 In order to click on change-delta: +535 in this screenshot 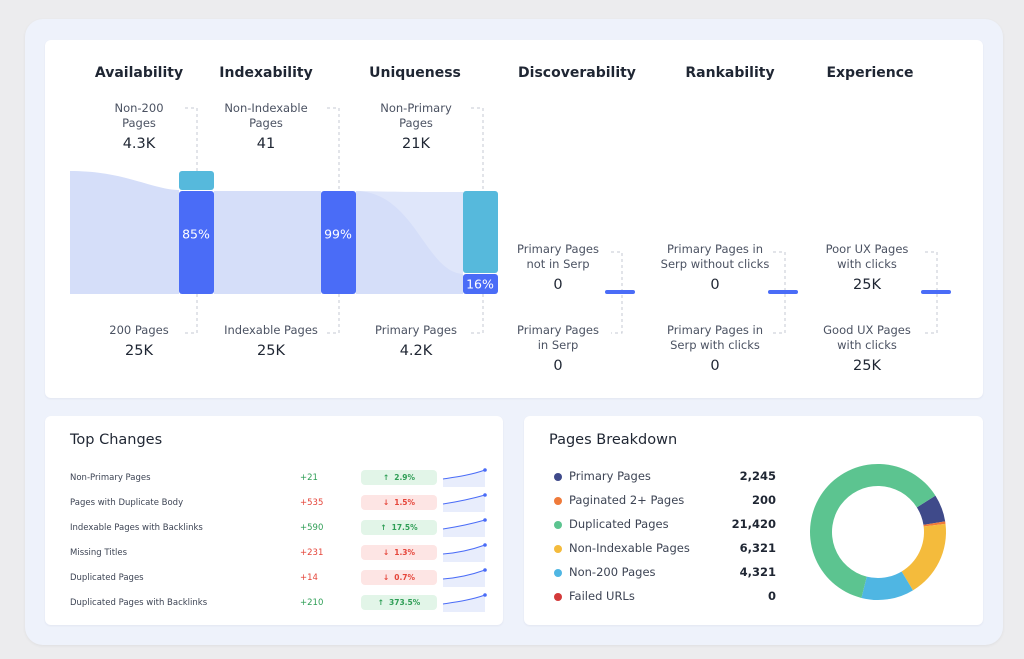, I will do `click(312, 503)`.